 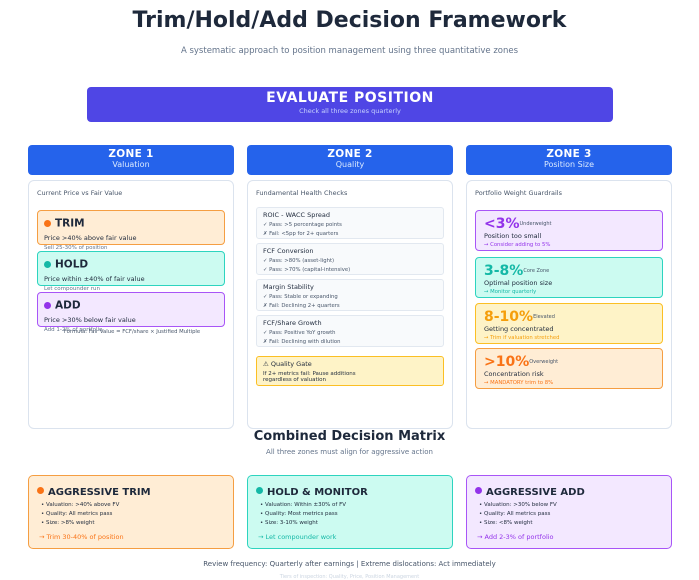 I want to click on size-action: → Monitor quarterly, so click(x=510, y=292).